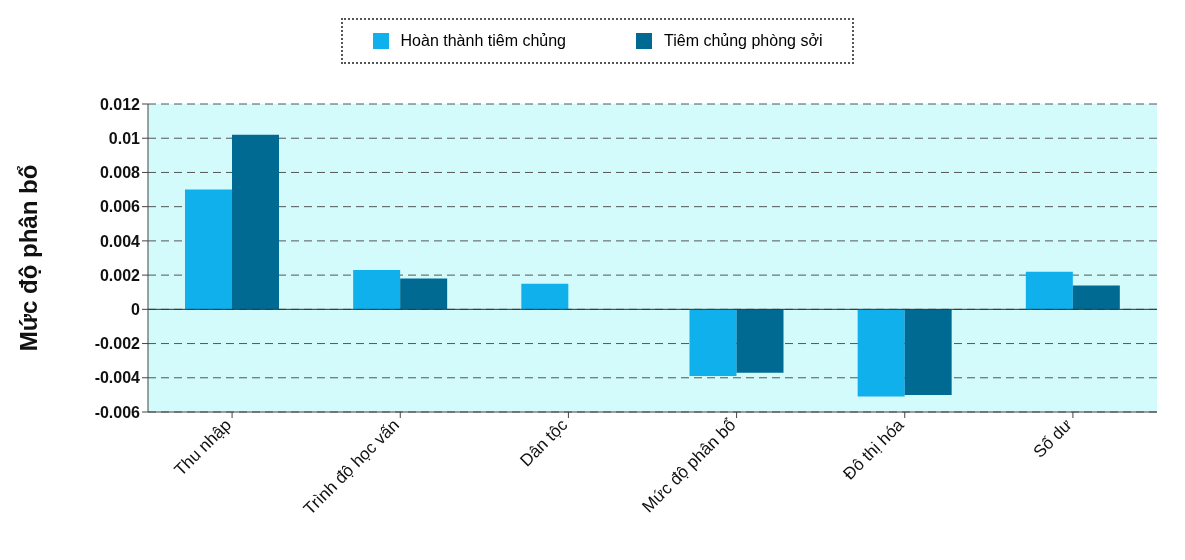 This screenshot has height=560, width=1185. Describe the element at coordinates (120, 104) in the screenshot. I see `y-tick-label: 0.012` at that location.